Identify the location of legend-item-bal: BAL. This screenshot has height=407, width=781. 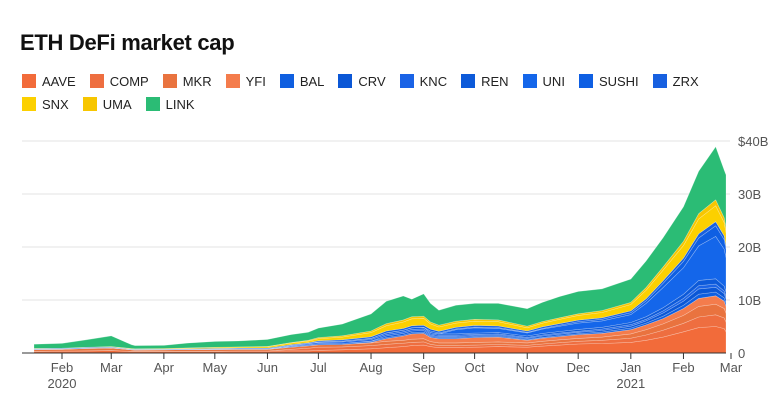
(302, 81).